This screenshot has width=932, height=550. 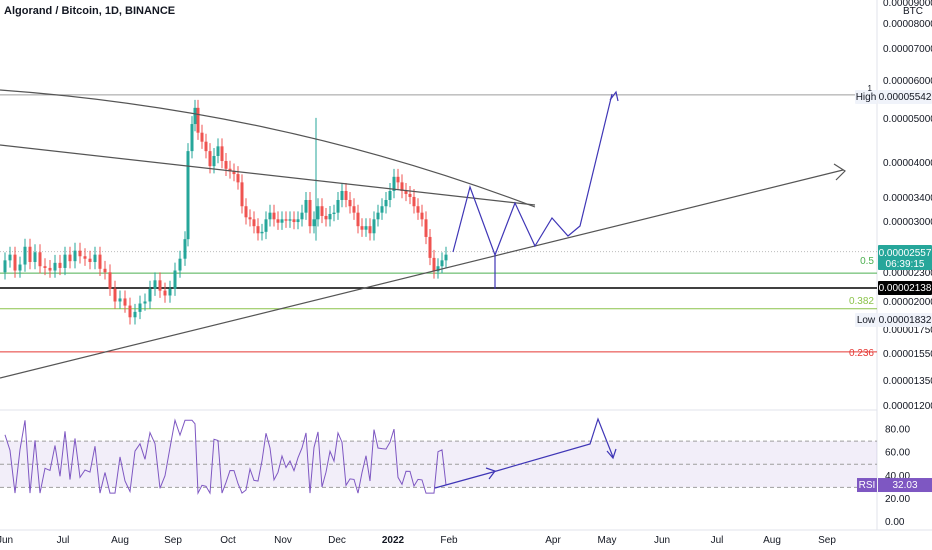 I want to click on low-tag-bg, so click(x=866, y=320).